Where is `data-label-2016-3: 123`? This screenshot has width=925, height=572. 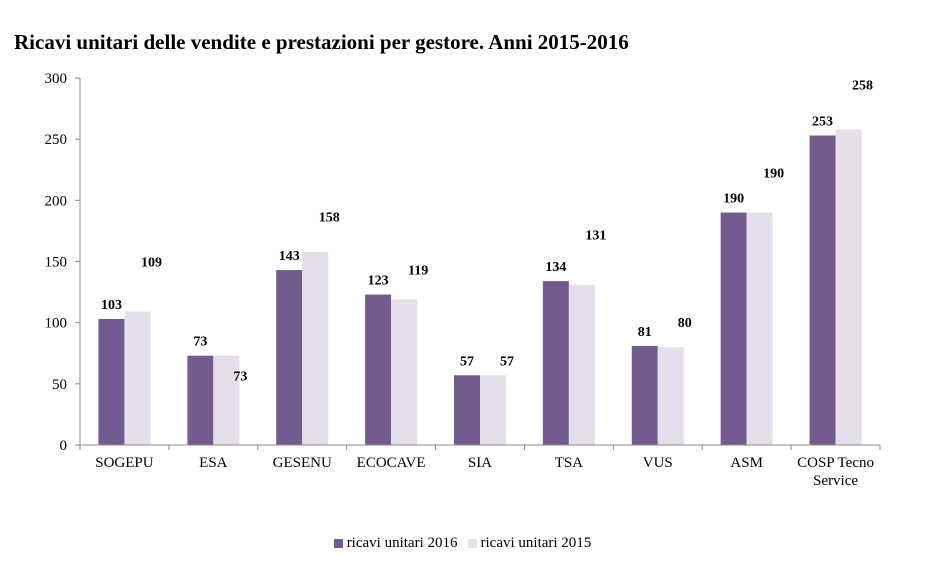
data-label-2016-3: 123 is located at coordinates (378, 281).